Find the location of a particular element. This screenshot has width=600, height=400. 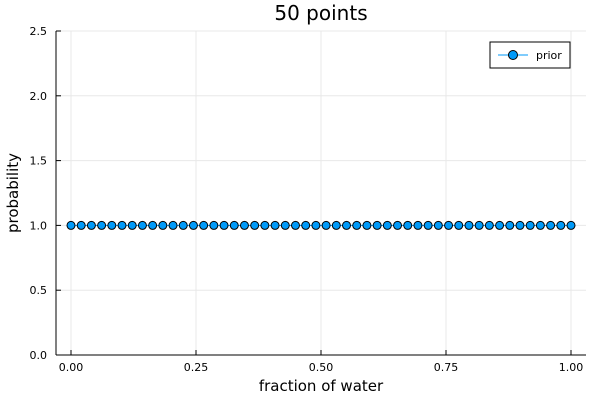

legend-marker-swatch is located at coordinates (513, 55).